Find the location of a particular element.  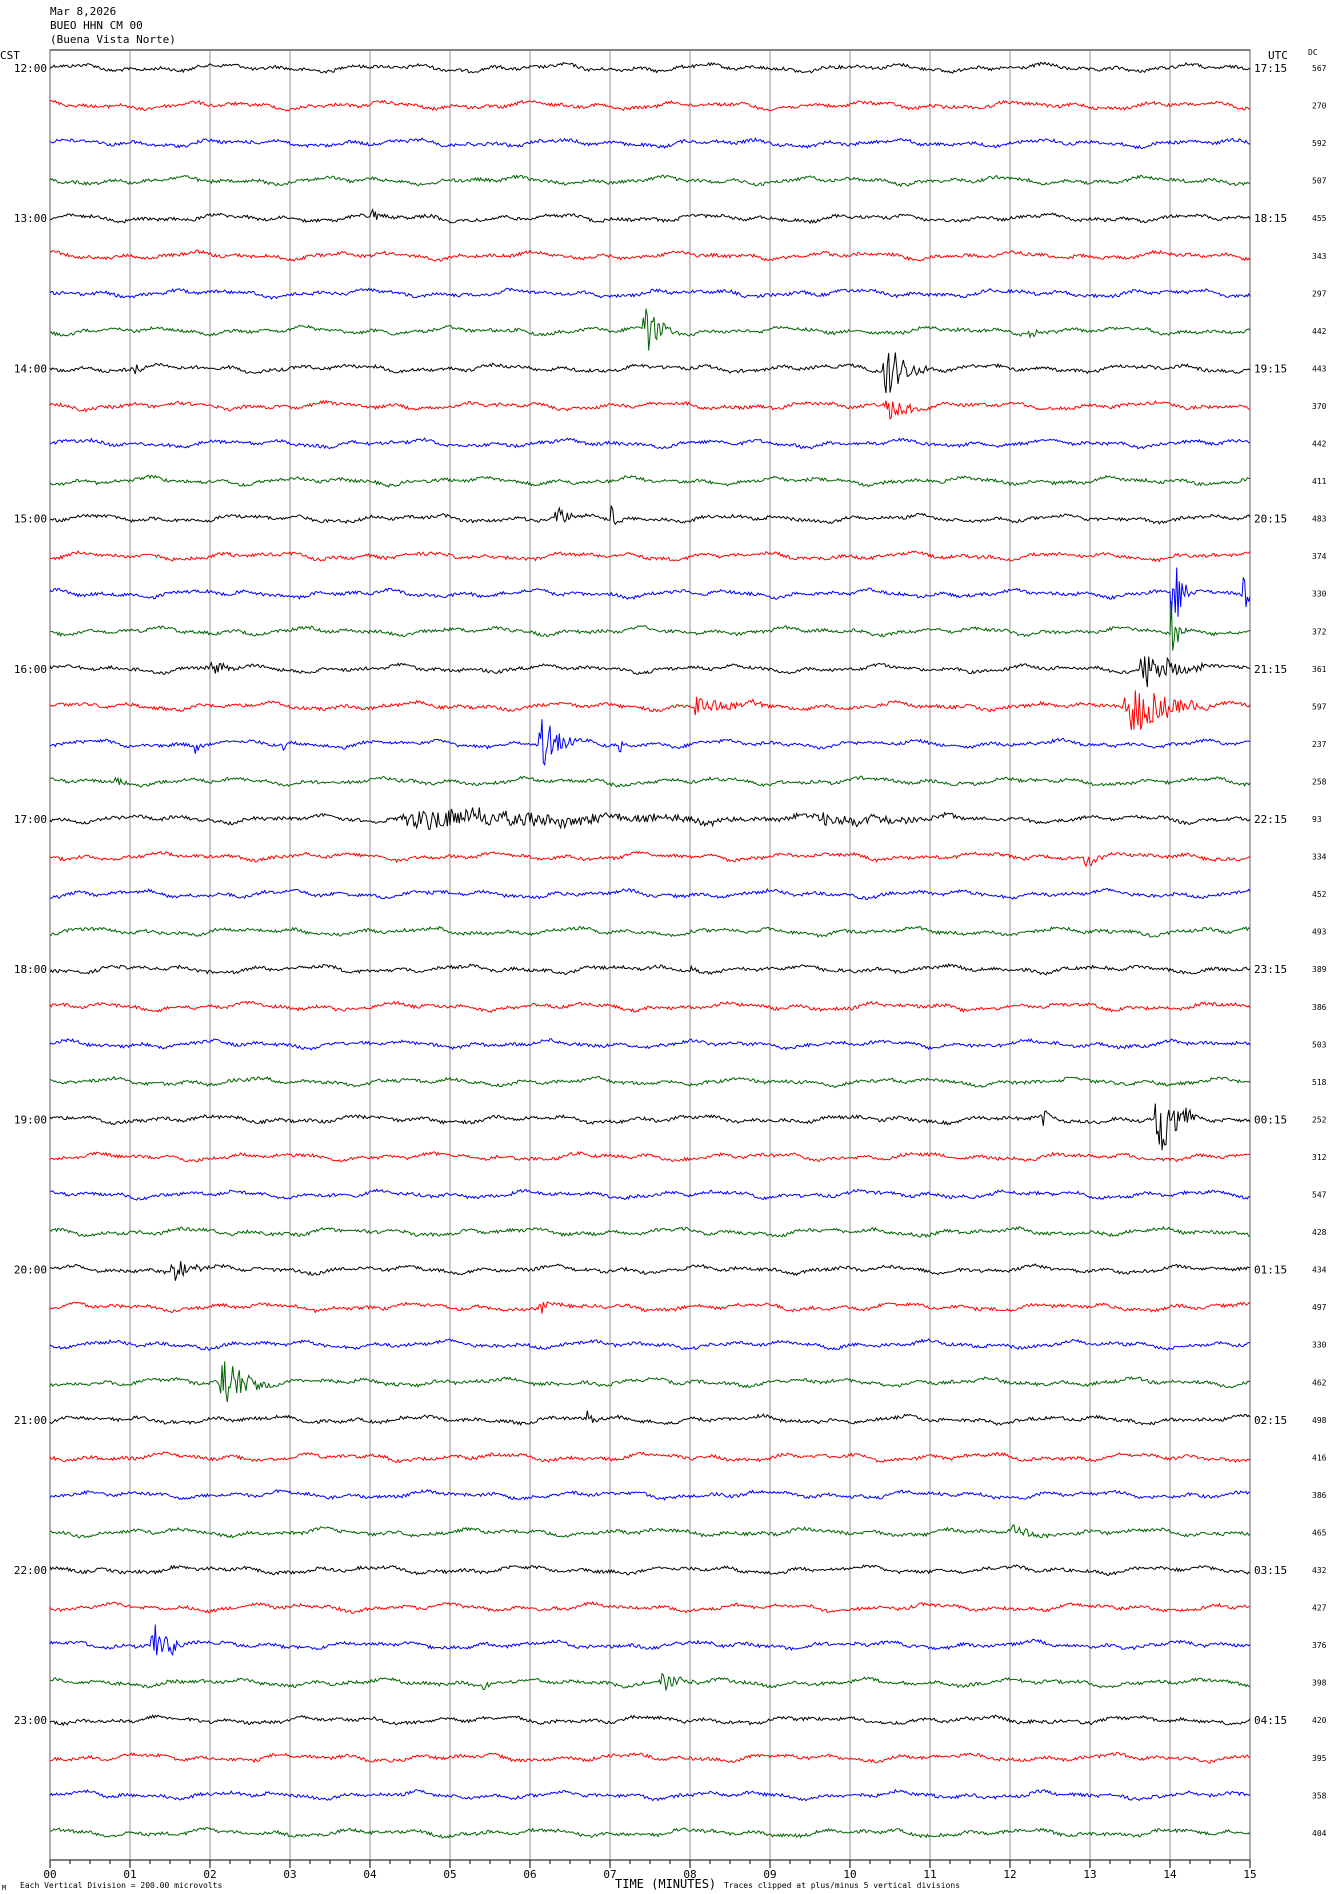

dc-value: 270 is located at coordinates (1319, 106).